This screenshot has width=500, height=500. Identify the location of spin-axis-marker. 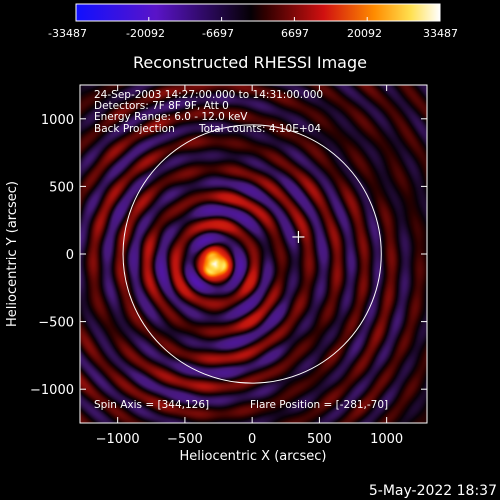
(298, 236).